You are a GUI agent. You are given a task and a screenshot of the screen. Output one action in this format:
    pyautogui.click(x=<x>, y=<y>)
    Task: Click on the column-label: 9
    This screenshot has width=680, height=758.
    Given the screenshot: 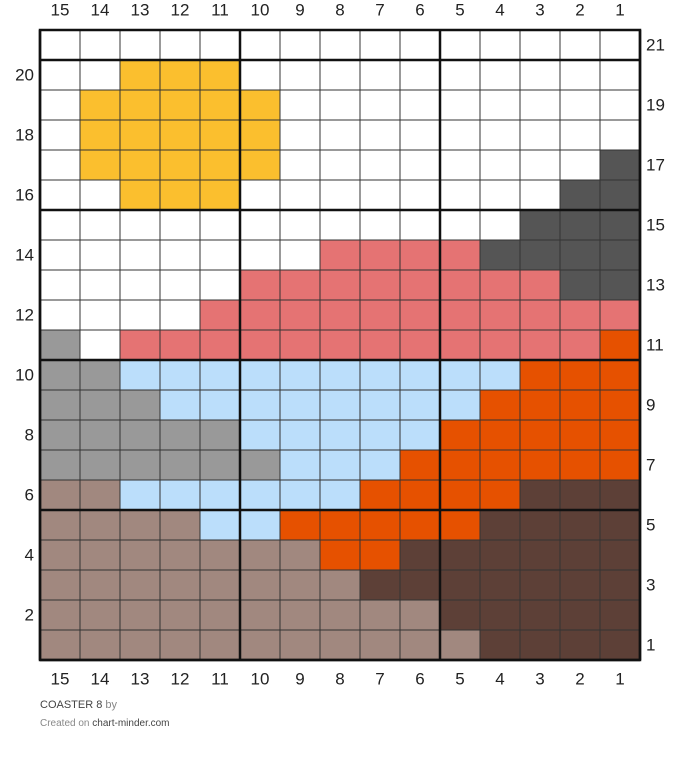 What is the action you would take?
    pyautogui.click(x=299, y=678)
    